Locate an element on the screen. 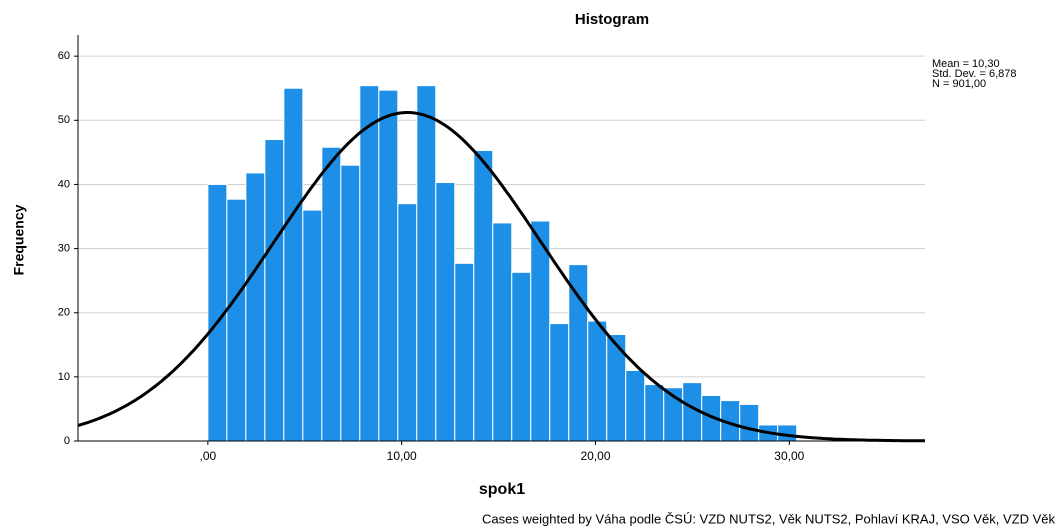 This screenshot has height=528, width=1059. stats-text: N = 901,00 is located at coordinates (959, 84).